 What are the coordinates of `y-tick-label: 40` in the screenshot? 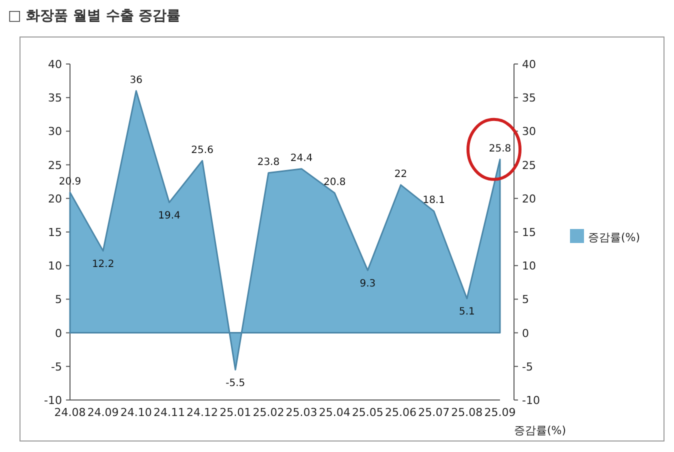 It's located at (55, 64).